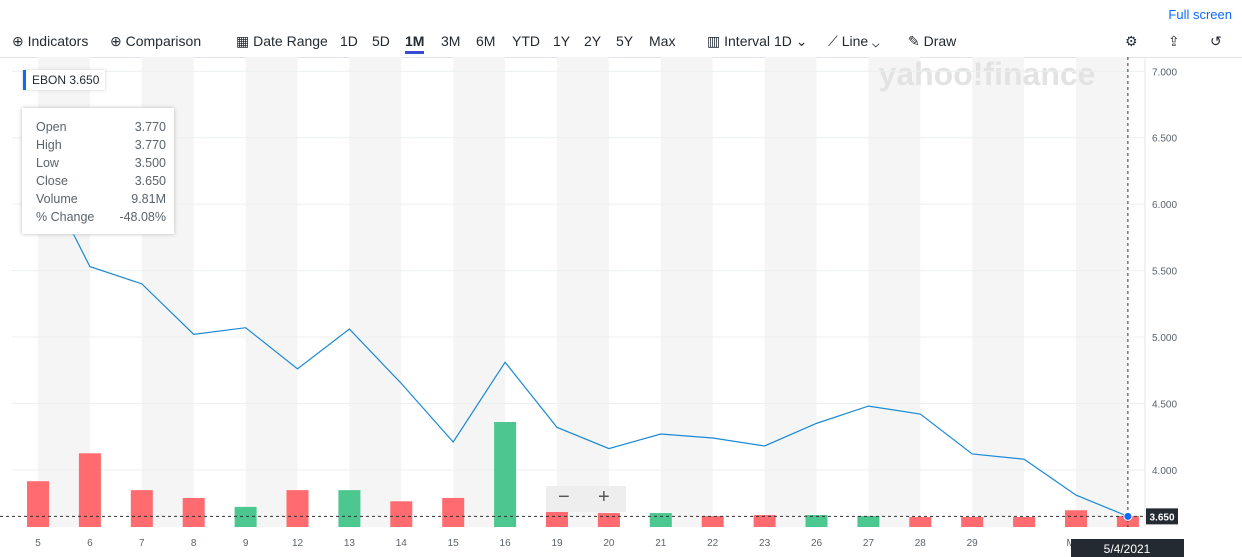  What do you see at coordinates (415, 43) in the screenshot?
I see `range-button: 1M` at bounding box center [415, 43].